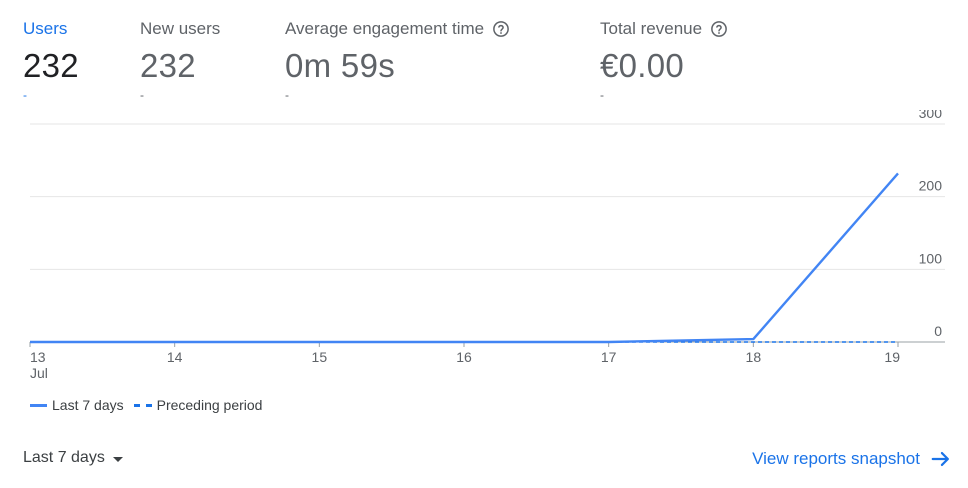 This screenshot has width=968, height=488. Describe the element at coordinates (142, 405) in the screenshot. I see `legend-dashed-line-swatch` at that location.